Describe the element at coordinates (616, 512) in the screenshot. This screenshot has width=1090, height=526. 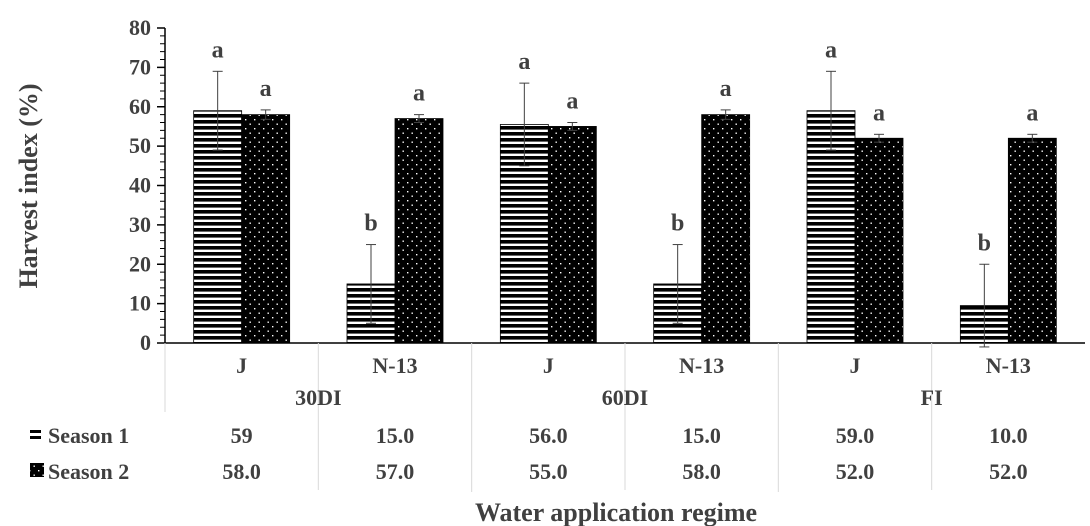
I see `x-axis-label: Water application regime` at that location.